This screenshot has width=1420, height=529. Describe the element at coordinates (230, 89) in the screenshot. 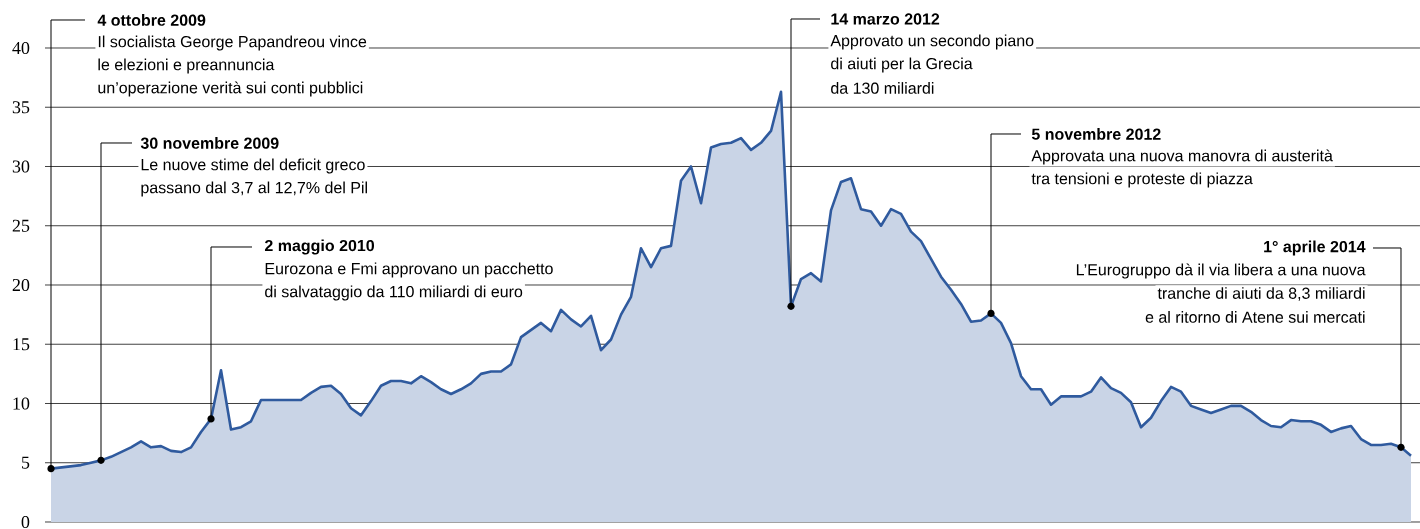

I see `annotation: un’operazione verità sui conti pubblici` at that location.